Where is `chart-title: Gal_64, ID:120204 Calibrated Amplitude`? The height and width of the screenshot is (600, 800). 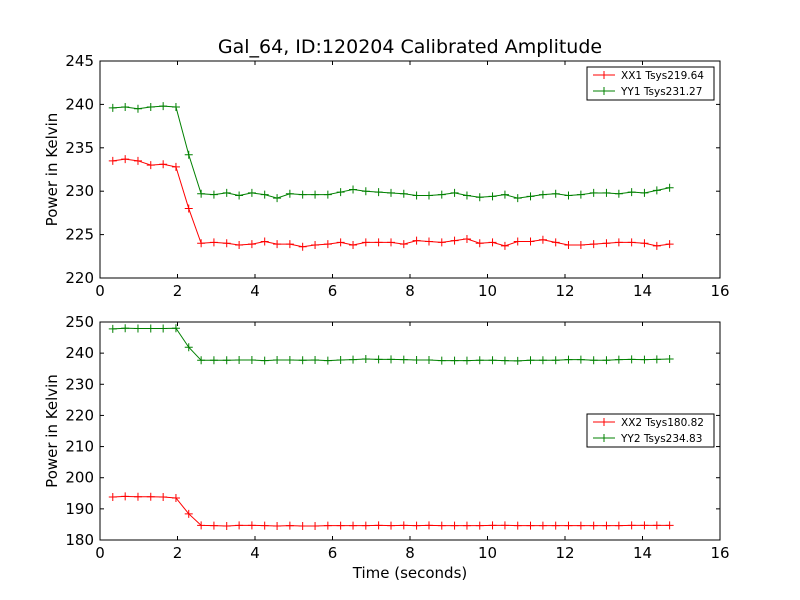
chart-title: Gal_64, ID:120204 Calibrated Amplitude is located at coordinates (410, 47).